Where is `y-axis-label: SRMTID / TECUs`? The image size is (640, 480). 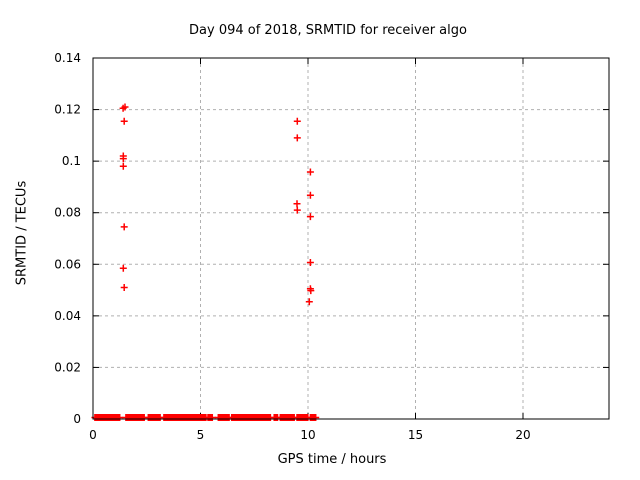
y-axis-label: SRMTID / TECUs is located at coordinates (22, 233).